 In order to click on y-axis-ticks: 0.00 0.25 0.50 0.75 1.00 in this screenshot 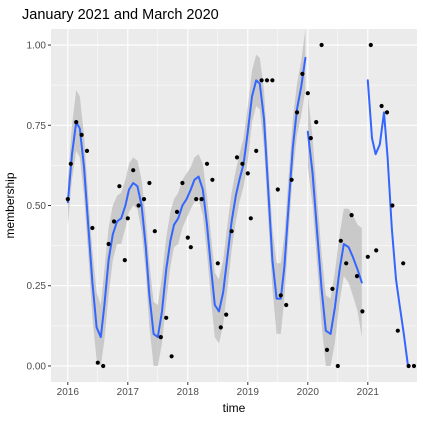, I will do `click(39, 206)`.